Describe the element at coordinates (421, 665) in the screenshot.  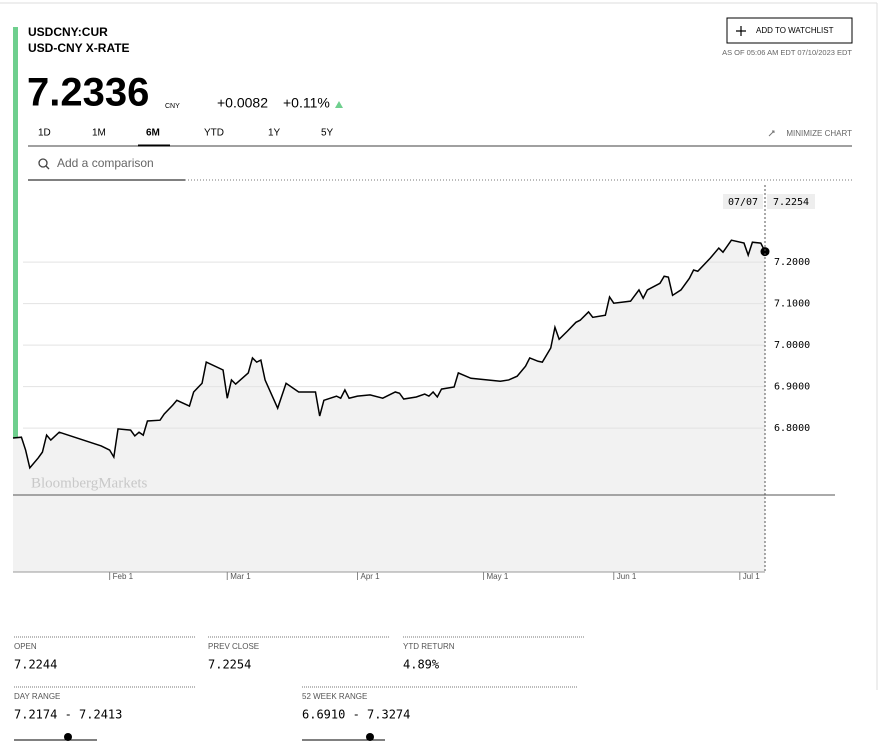
I see `stat-value: 4.89%` at that location.